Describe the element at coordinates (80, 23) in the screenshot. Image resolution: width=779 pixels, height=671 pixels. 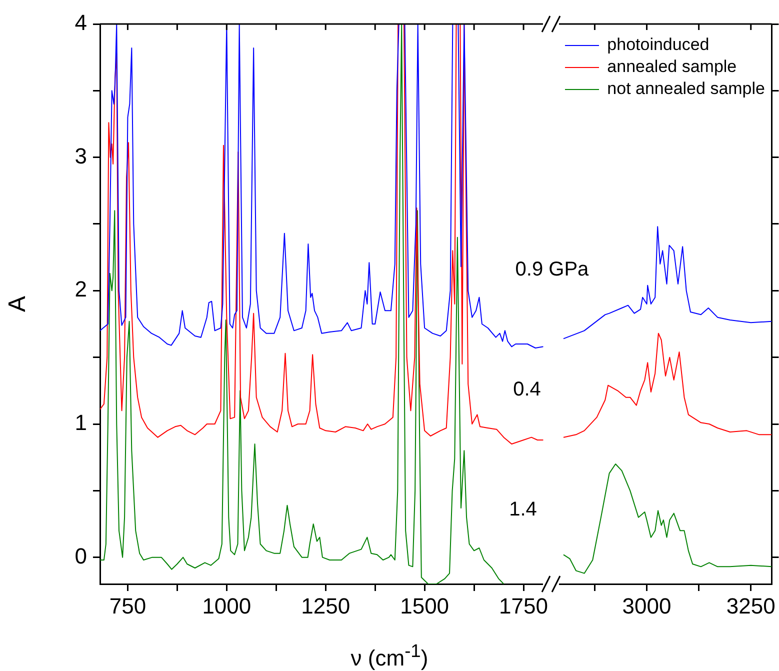
I see `y-tick-label: 4` at that location.